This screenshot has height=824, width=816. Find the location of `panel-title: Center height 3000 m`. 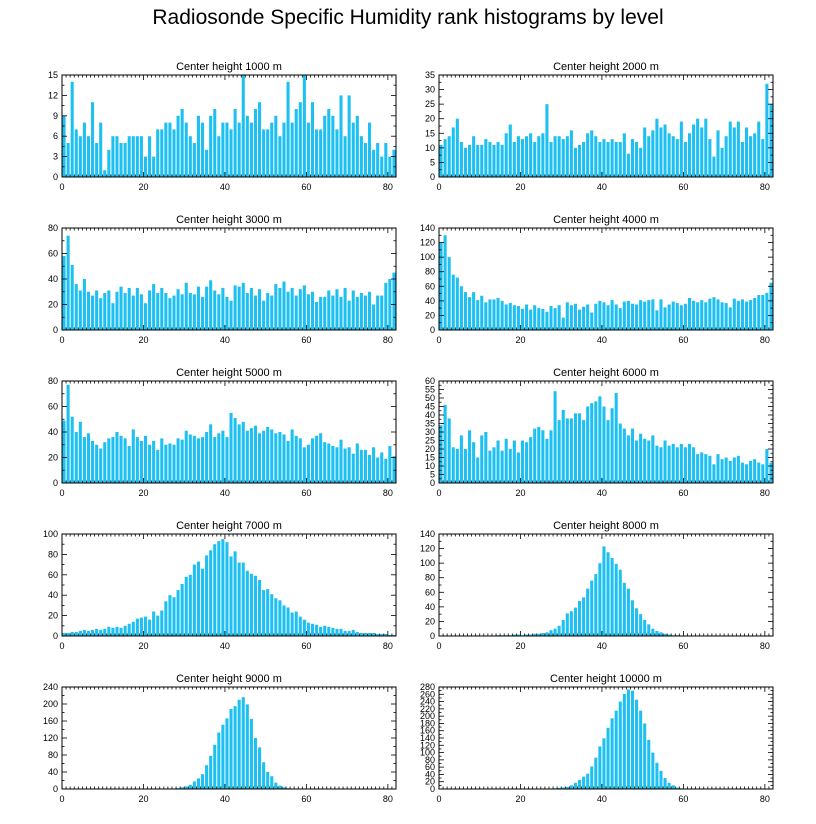

panel-title: Center height 3000 m is located at coordinates (229, 220).